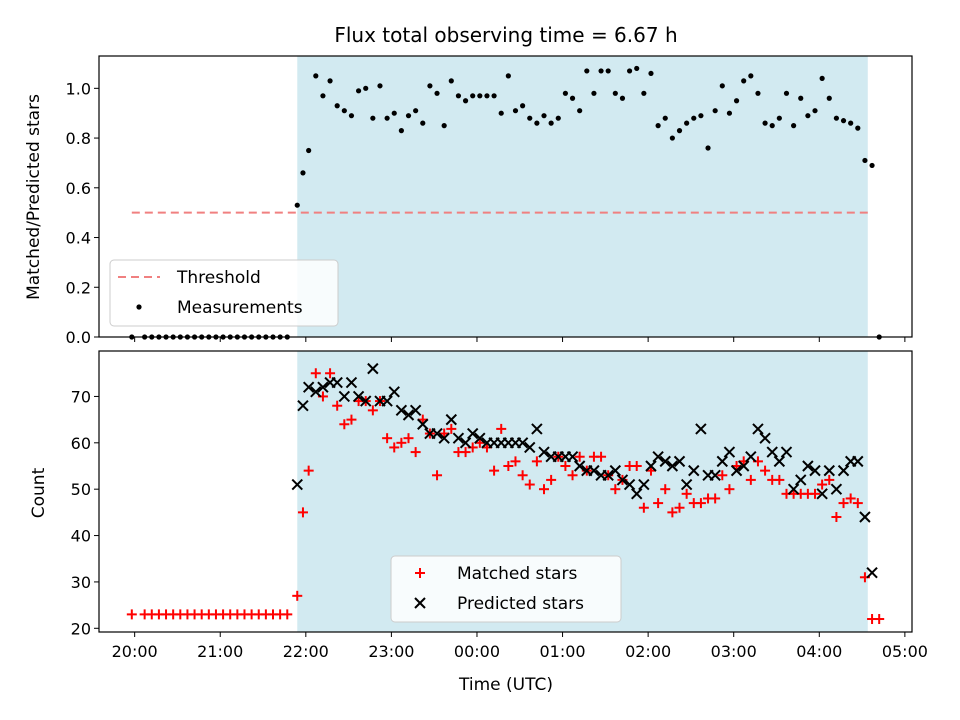 The height and width of the screenshot is (720, 960). I want to click on legend-measurements-swatch, so click(139, 307).